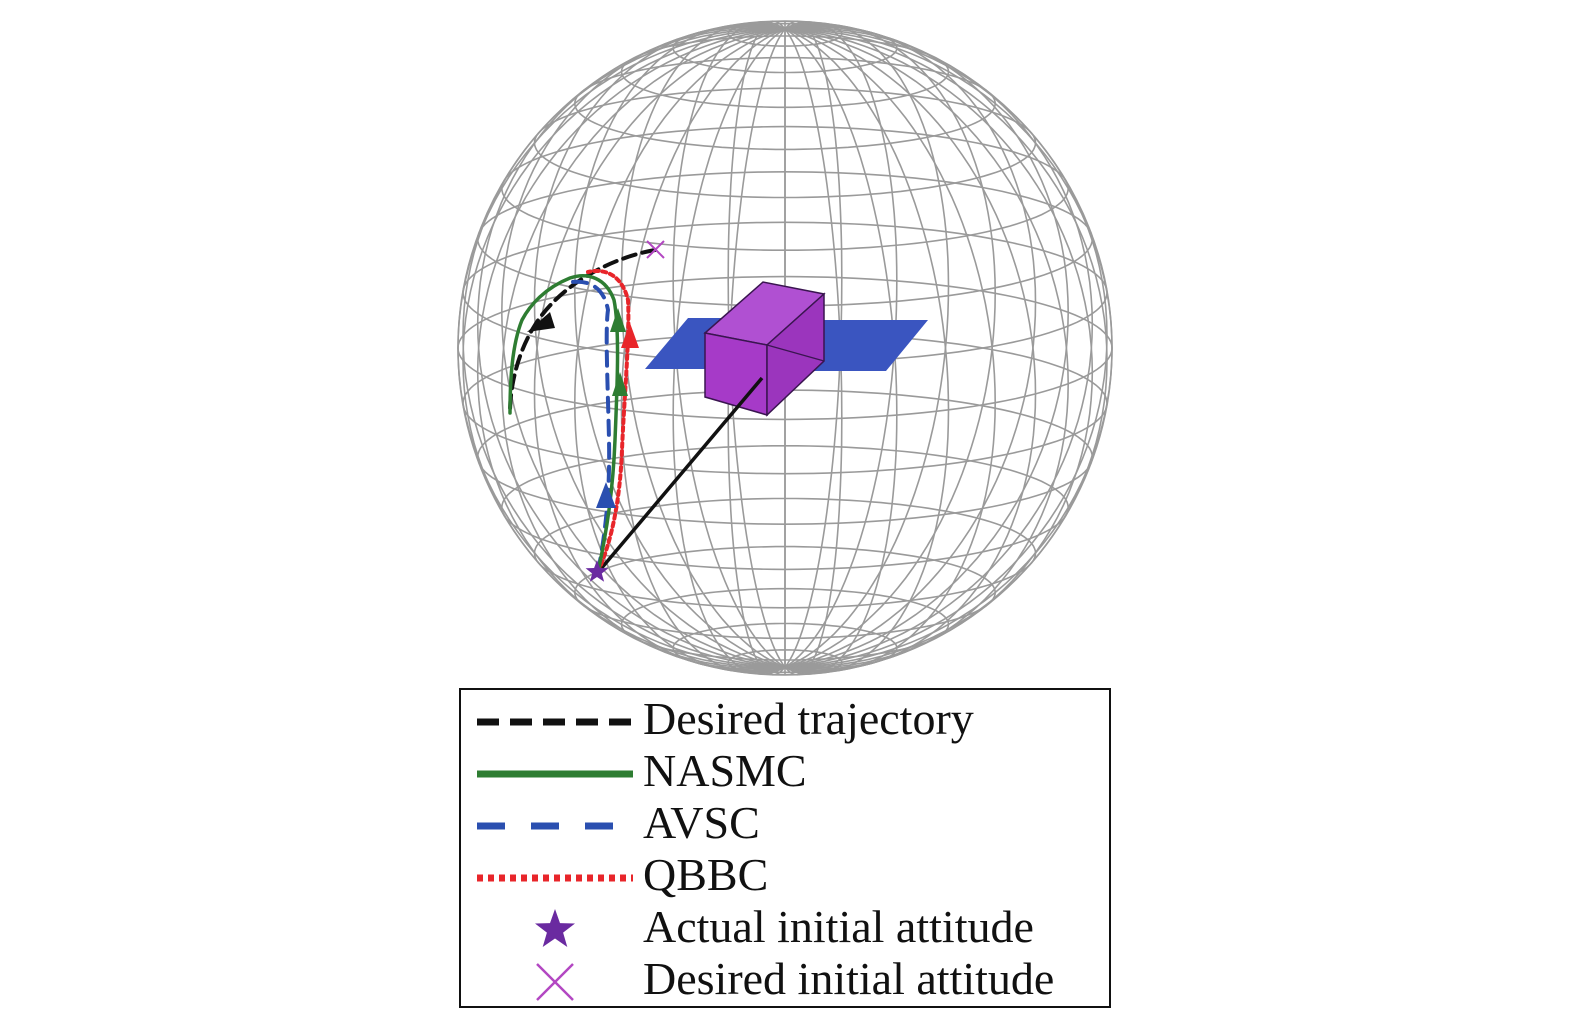 Image resolution: width=1575 pixels, height=1020 pixels. What do you see at coordinates (706, 874) in the screenshot?
I see `legend-label: QBBC` at bounding box center [706, 874].